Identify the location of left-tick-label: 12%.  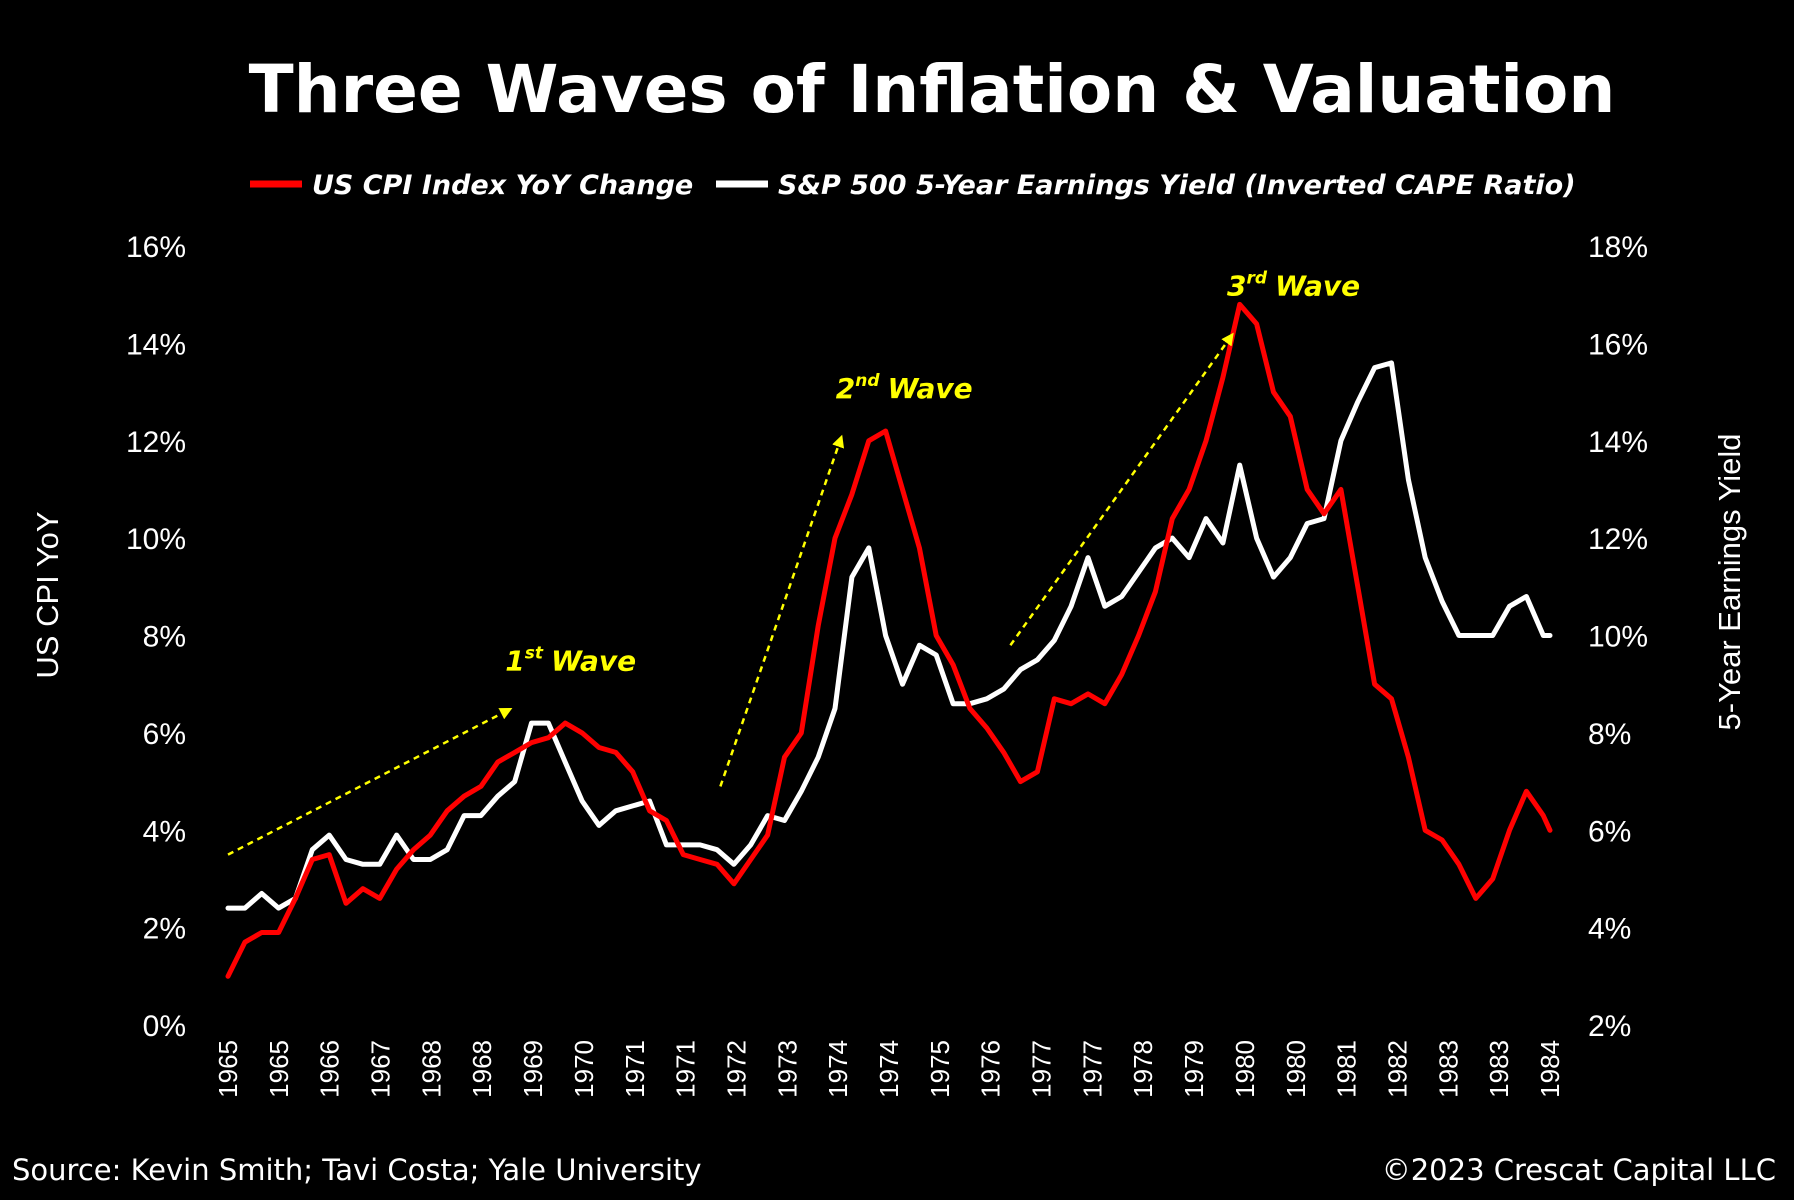
(156, 442).